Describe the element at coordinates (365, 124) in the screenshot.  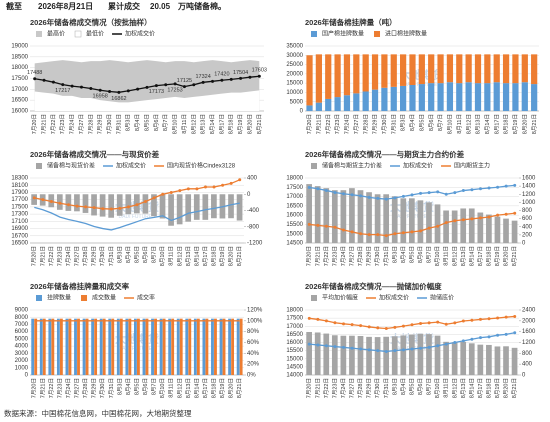
I see `x-tick-label: 7月28日` at that location.